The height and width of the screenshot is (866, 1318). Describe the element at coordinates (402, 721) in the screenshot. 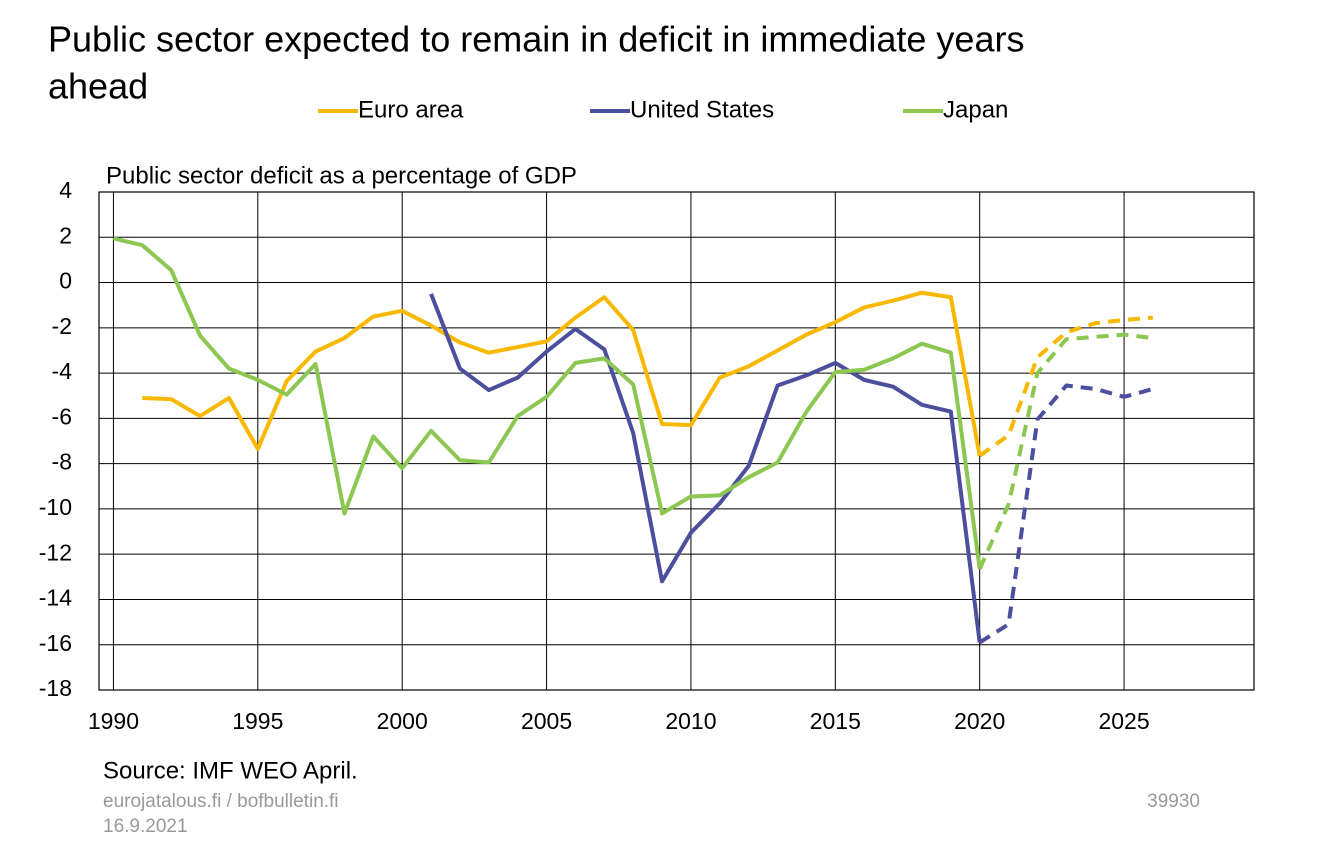

I see `x-tick-label: 2000` at that location.